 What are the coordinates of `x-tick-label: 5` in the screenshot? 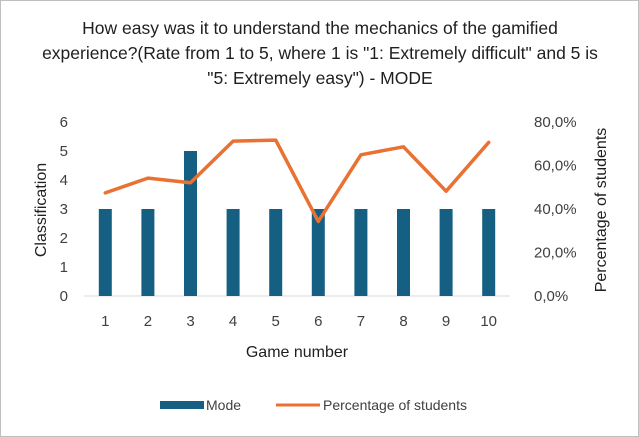 It's located at (276, 321).